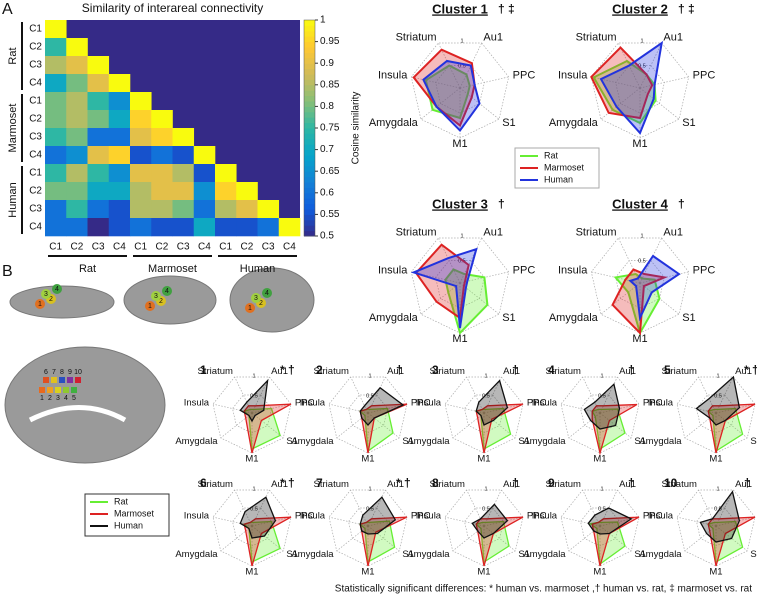 The image size is (757, 599). What do you see at coordinates (50, 398) in the screenshot?
I see `parcel-label: 2` at bounding box center [50, 398].